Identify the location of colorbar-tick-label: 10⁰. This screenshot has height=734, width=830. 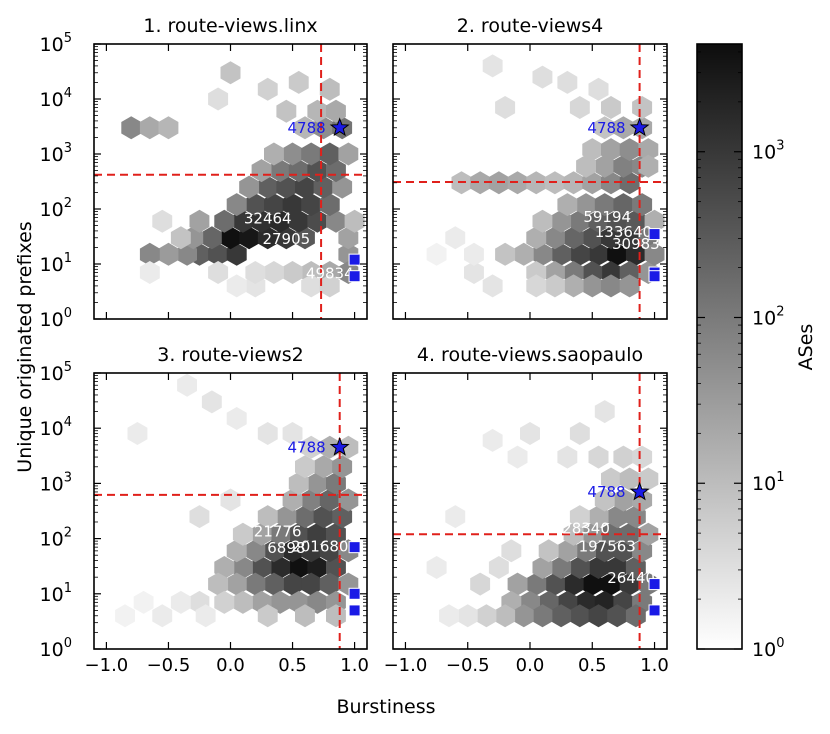
(768, 648).